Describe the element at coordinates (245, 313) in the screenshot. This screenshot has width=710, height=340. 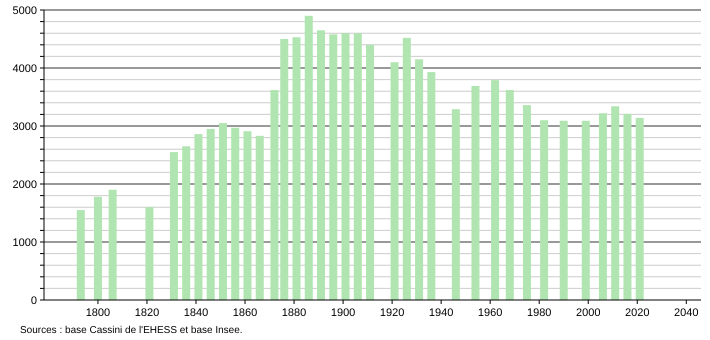
I see `x-tick-label: 1860` at that location.